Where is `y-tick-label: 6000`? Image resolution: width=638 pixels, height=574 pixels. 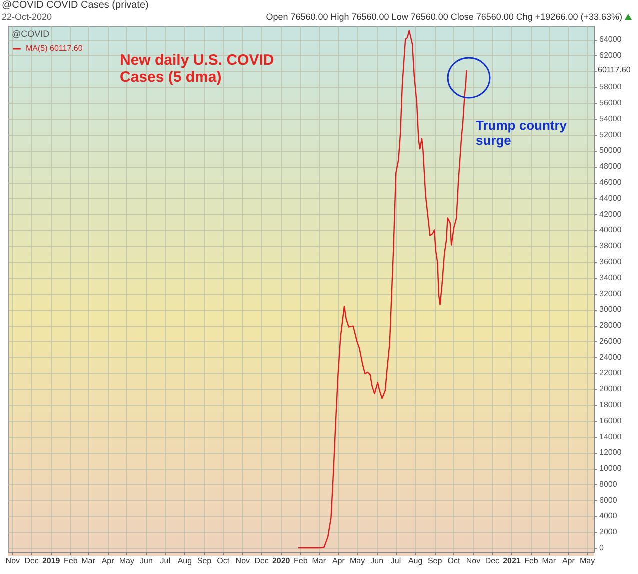
y-tick-label: 6000 is located at coordinates (609, 500).